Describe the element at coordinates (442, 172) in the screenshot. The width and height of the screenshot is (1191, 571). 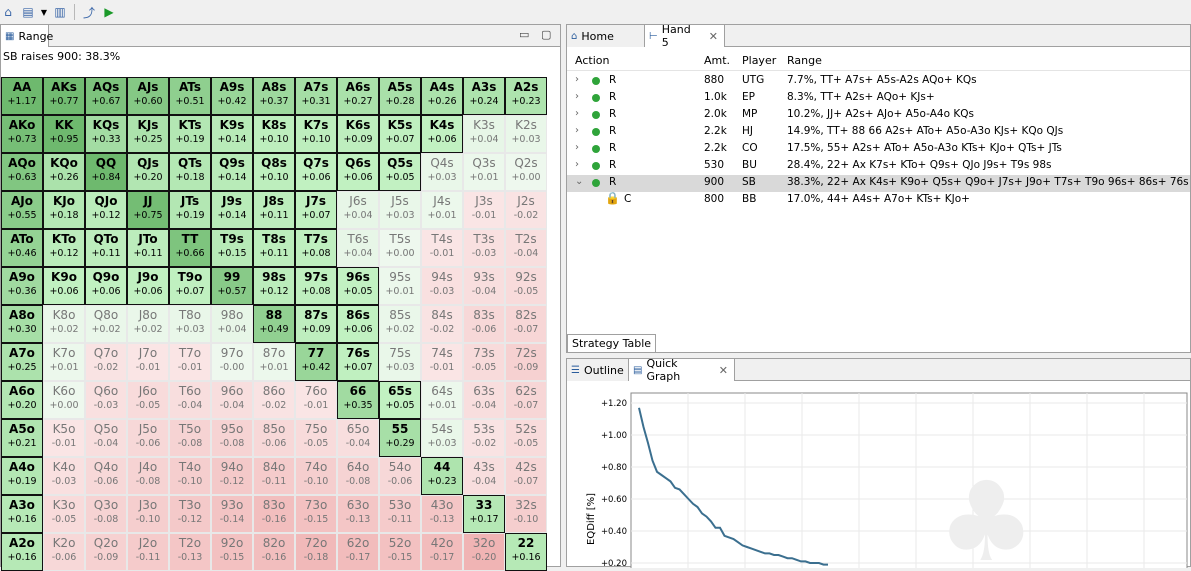
I see `range-cell-Q4s: Q4s +0.03` at that location.